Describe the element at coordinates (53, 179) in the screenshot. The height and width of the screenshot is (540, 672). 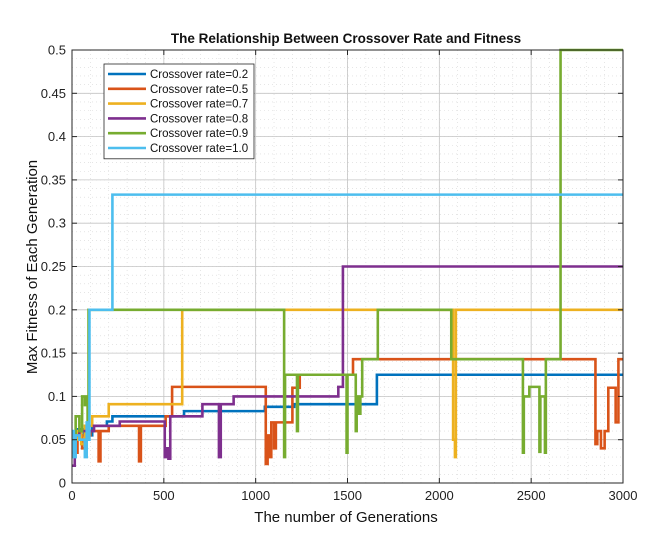
I see `y-tick-label: 0.35` at that location.